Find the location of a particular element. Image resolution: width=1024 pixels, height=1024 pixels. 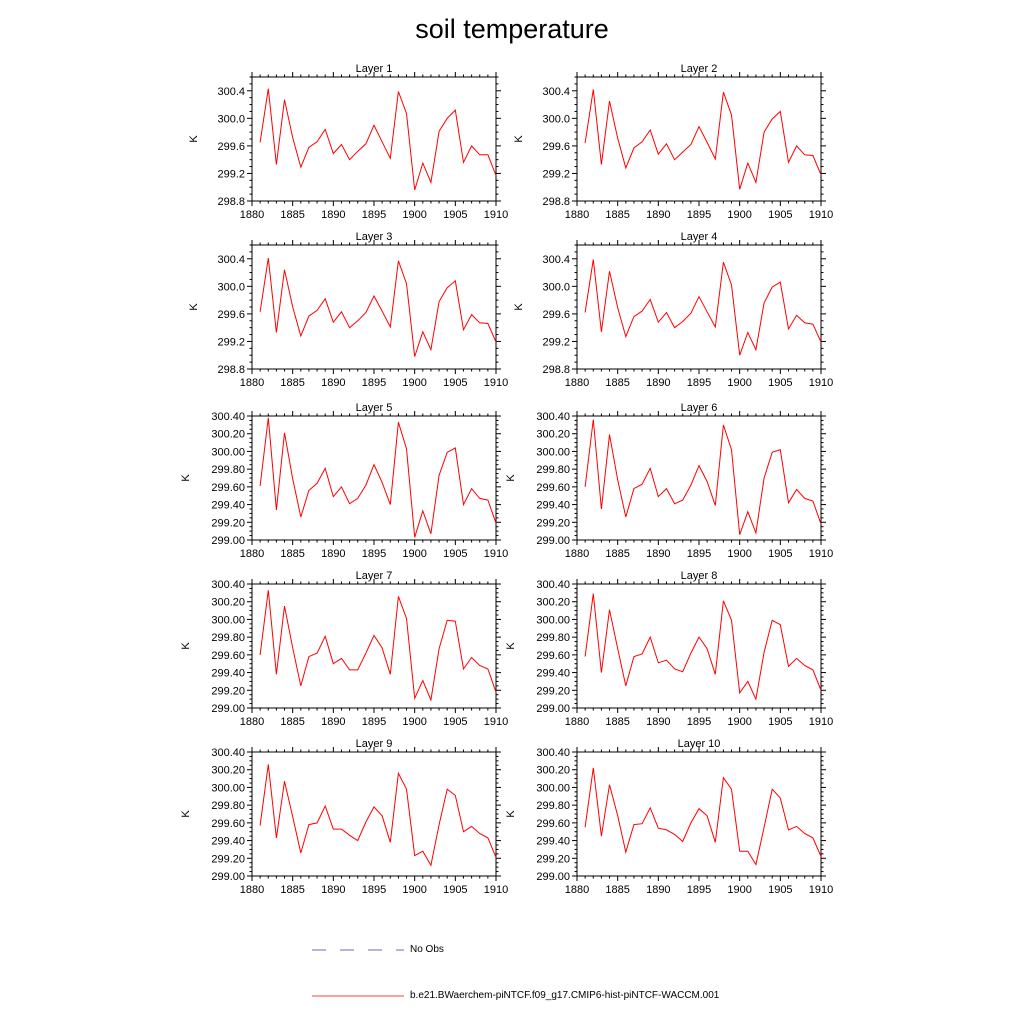

panel-title: Layer 9 is located at coordinates (374, 744).